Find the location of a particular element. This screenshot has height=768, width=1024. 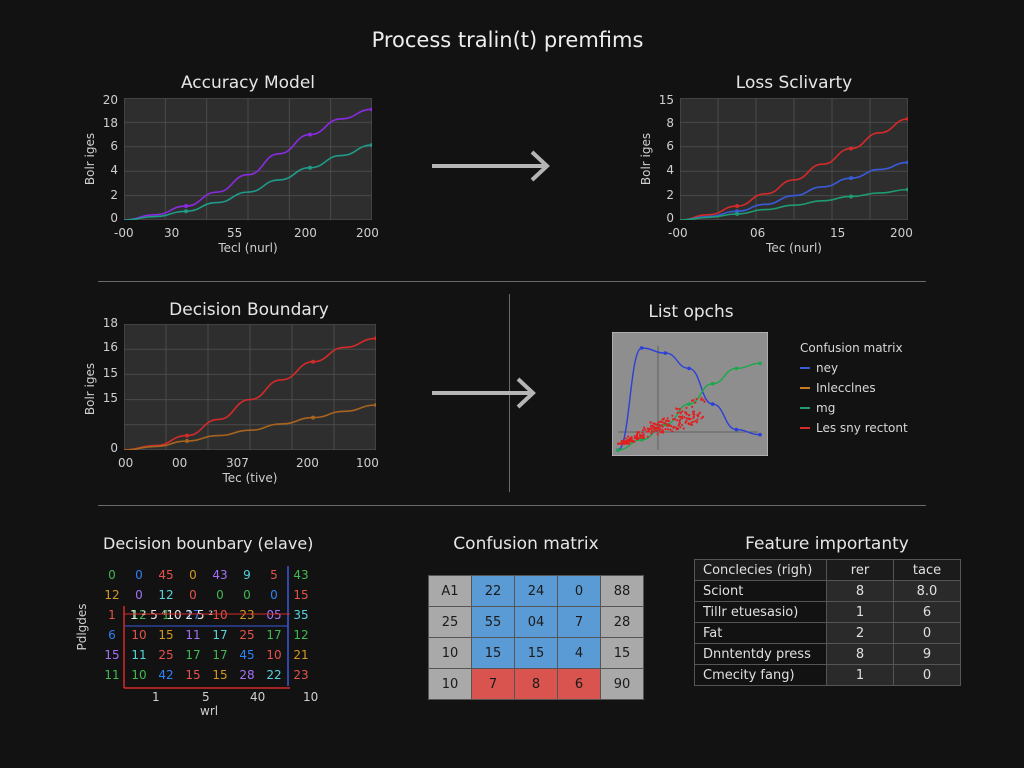

loss-yticks: 15 8 6 4 2 0 is located at coordinates (664, 160).